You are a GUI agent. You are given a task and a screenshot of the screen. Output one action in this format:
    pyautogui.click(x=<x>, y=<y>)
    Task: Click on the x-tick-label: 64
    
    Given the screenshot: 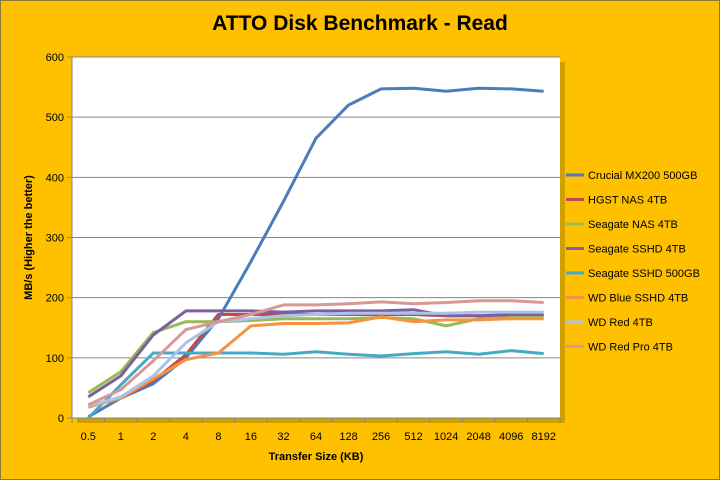 What is the action you would take?
    pyautogui.click(x=316, y=437)
    